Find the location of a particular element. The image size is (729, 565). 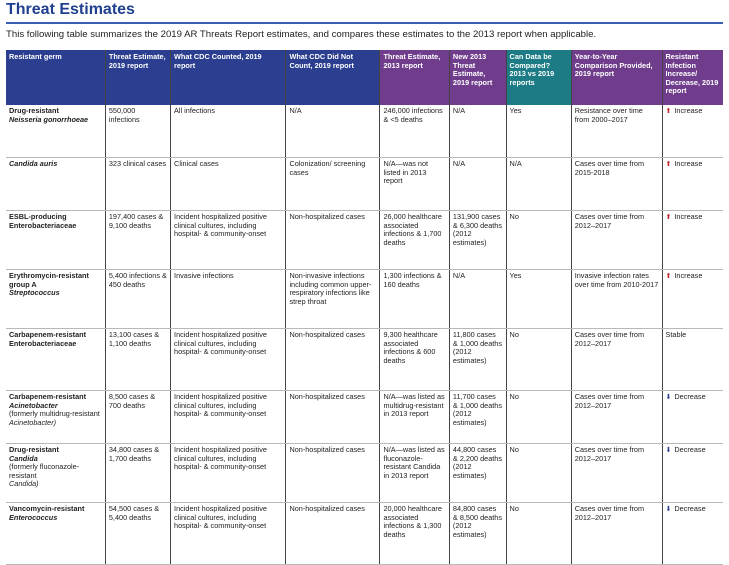

germ-name-part: Candida auris is located at coordinates (33, 163).